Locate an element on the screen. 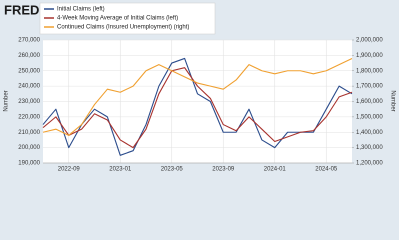 The width and height of the screenshot is (399, 240). y-tick-label: 200,000 is located at coordinates (29, 148).